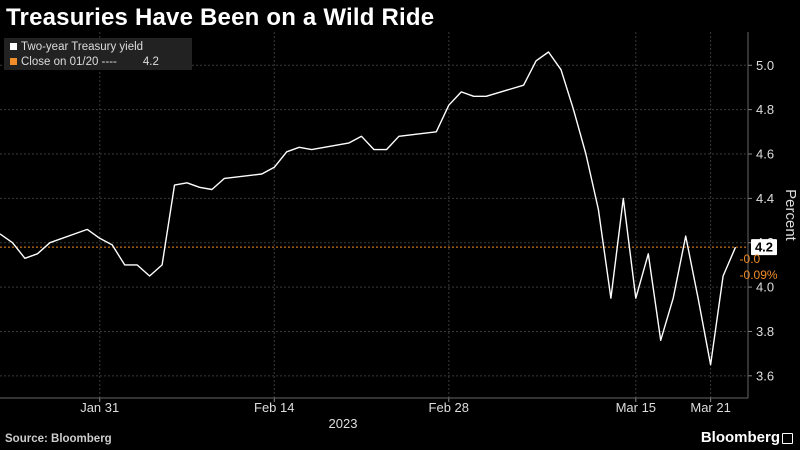 Image resolution: width=800 pixels, height=450 pixels. Describe the element at coordinates (765, 198) in the screenshot. I see `y-tick-label: 4.4` at that location.